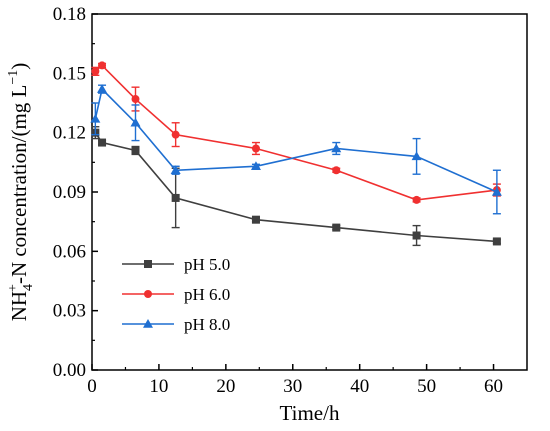 The width and height of the screenshot is (550, 431). What do you see at coordinates (207, 324) in the screenshot?
I see `legend-label: pH 8.0` at bounding box center [207, 324].